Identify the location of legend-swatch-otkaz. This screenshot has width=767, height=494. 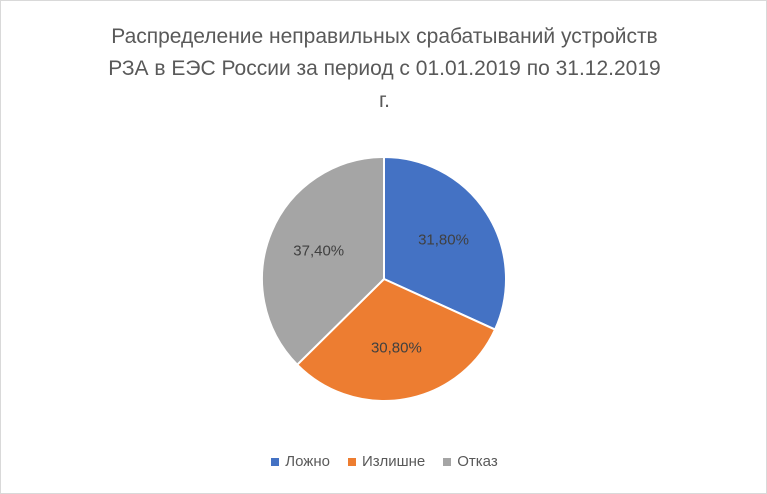
(447, 461).